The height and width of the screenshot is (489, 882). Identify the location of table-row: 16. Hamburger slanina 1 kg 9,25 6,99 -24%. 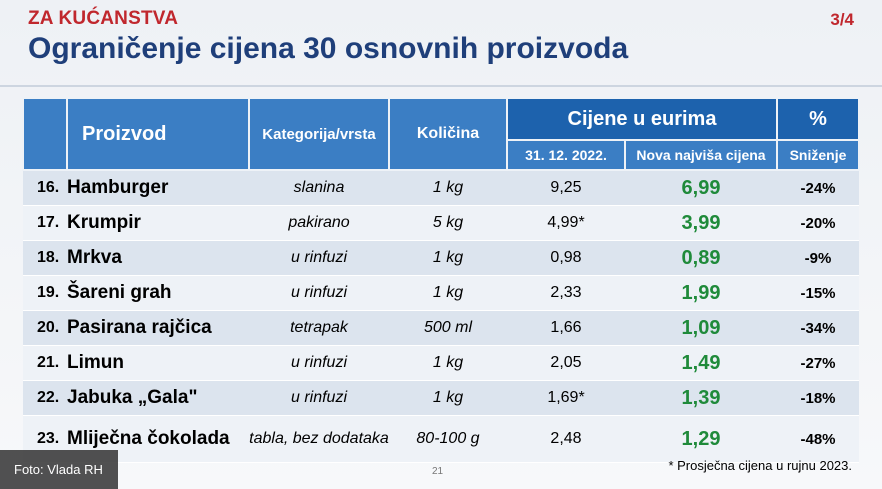
(441, 188).